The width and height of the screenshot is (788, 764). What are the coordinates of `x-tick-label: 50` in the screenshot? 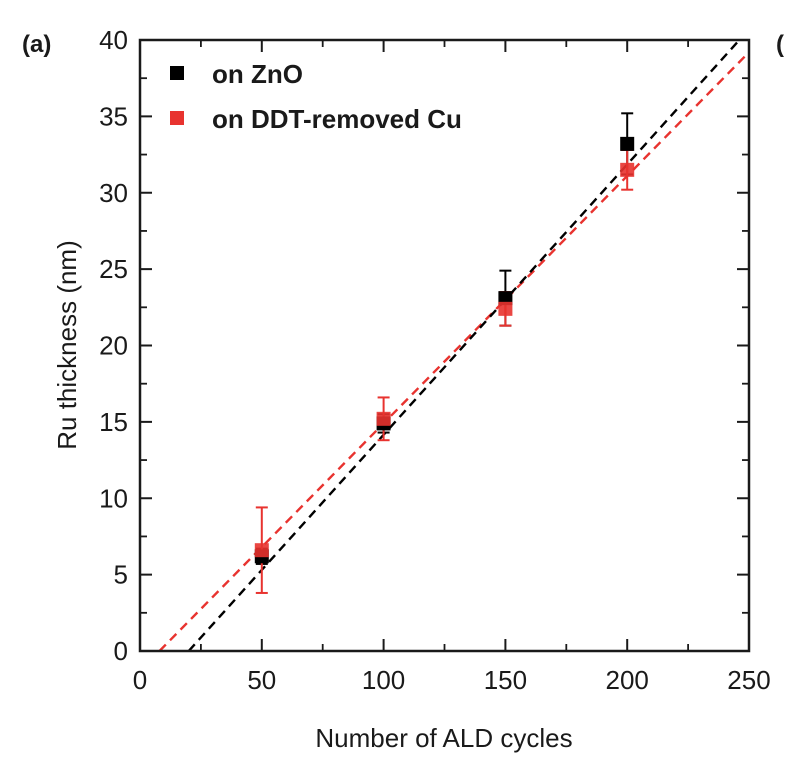 It's located at (261, 680).